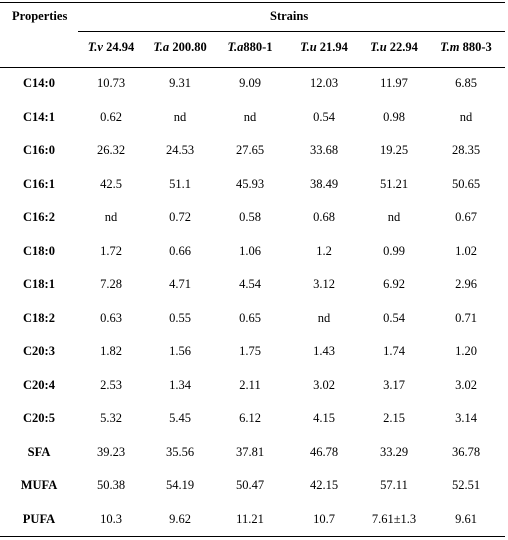 This screenshot has height=540, width=508. Describe the element at coordinates (394, 351) in the screenshot. I see `table-cell: 1.74` at that location.